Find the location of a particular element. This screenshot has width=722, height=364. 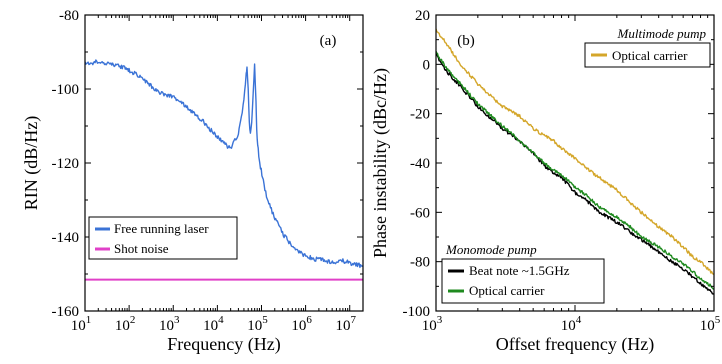

y-tick-label: -120 is located at coordinates (66, 164).